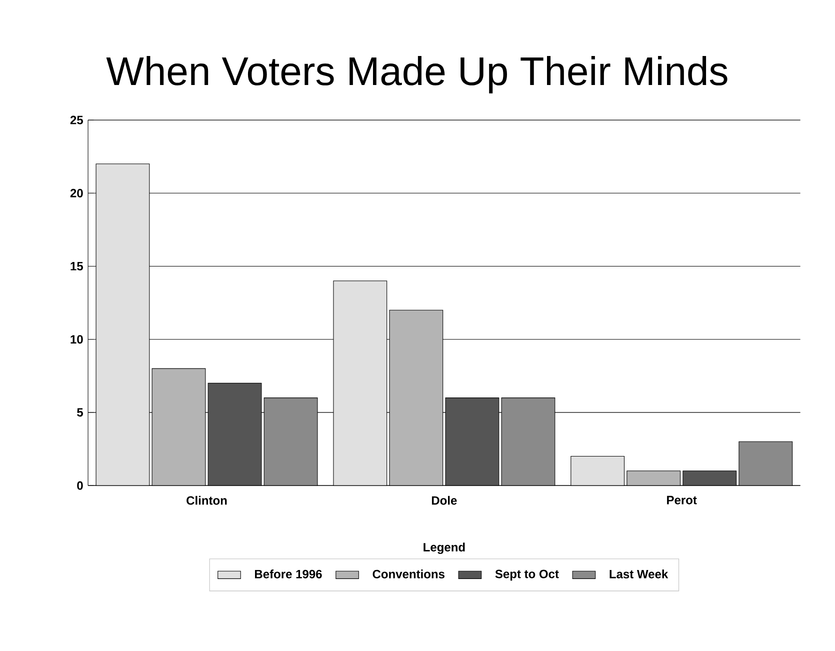 This screenshot has width=835, height=651. Describe the element at coordinates (444, 500) in the screenshot. I see `x-tick-label: Dole` at that location.